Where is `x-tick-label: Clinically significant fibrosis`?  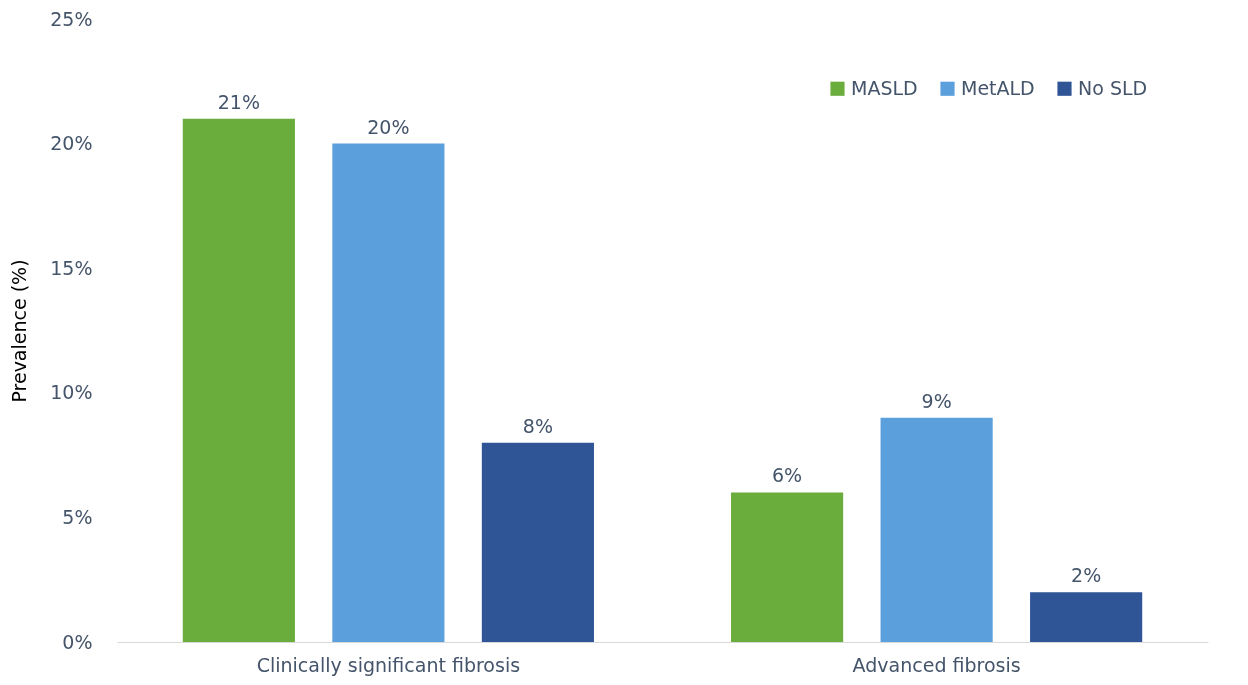
x-tick-label: Clinically significant fibrosis is located at coordinates (388, 664).